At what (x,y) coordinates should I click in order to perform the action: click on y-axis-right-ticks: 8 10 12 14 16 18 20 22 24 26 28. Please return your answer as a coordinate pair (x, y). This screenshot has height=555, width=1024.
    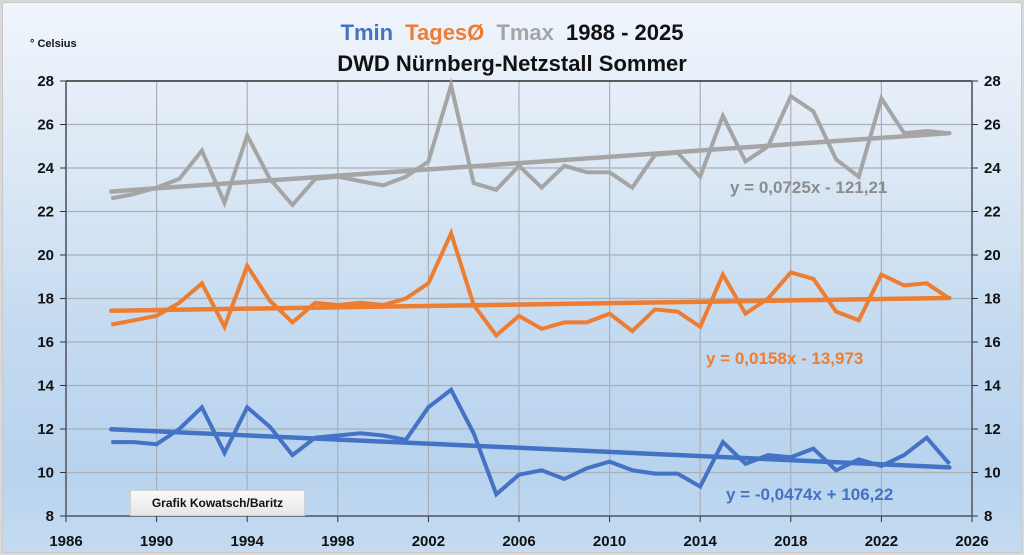
    Looking at the image, I should click on (986, 299).